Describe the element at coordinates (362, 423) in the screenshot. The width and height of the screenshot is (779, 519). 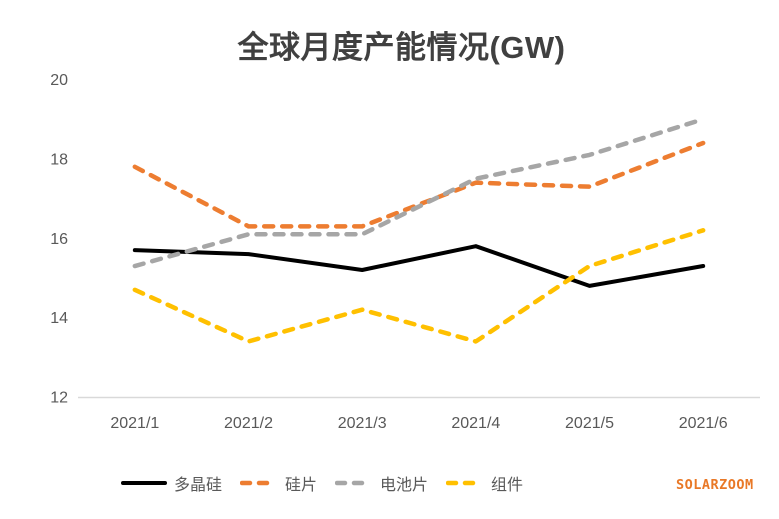
I see `x-axis-label: 2021/3` at that location.